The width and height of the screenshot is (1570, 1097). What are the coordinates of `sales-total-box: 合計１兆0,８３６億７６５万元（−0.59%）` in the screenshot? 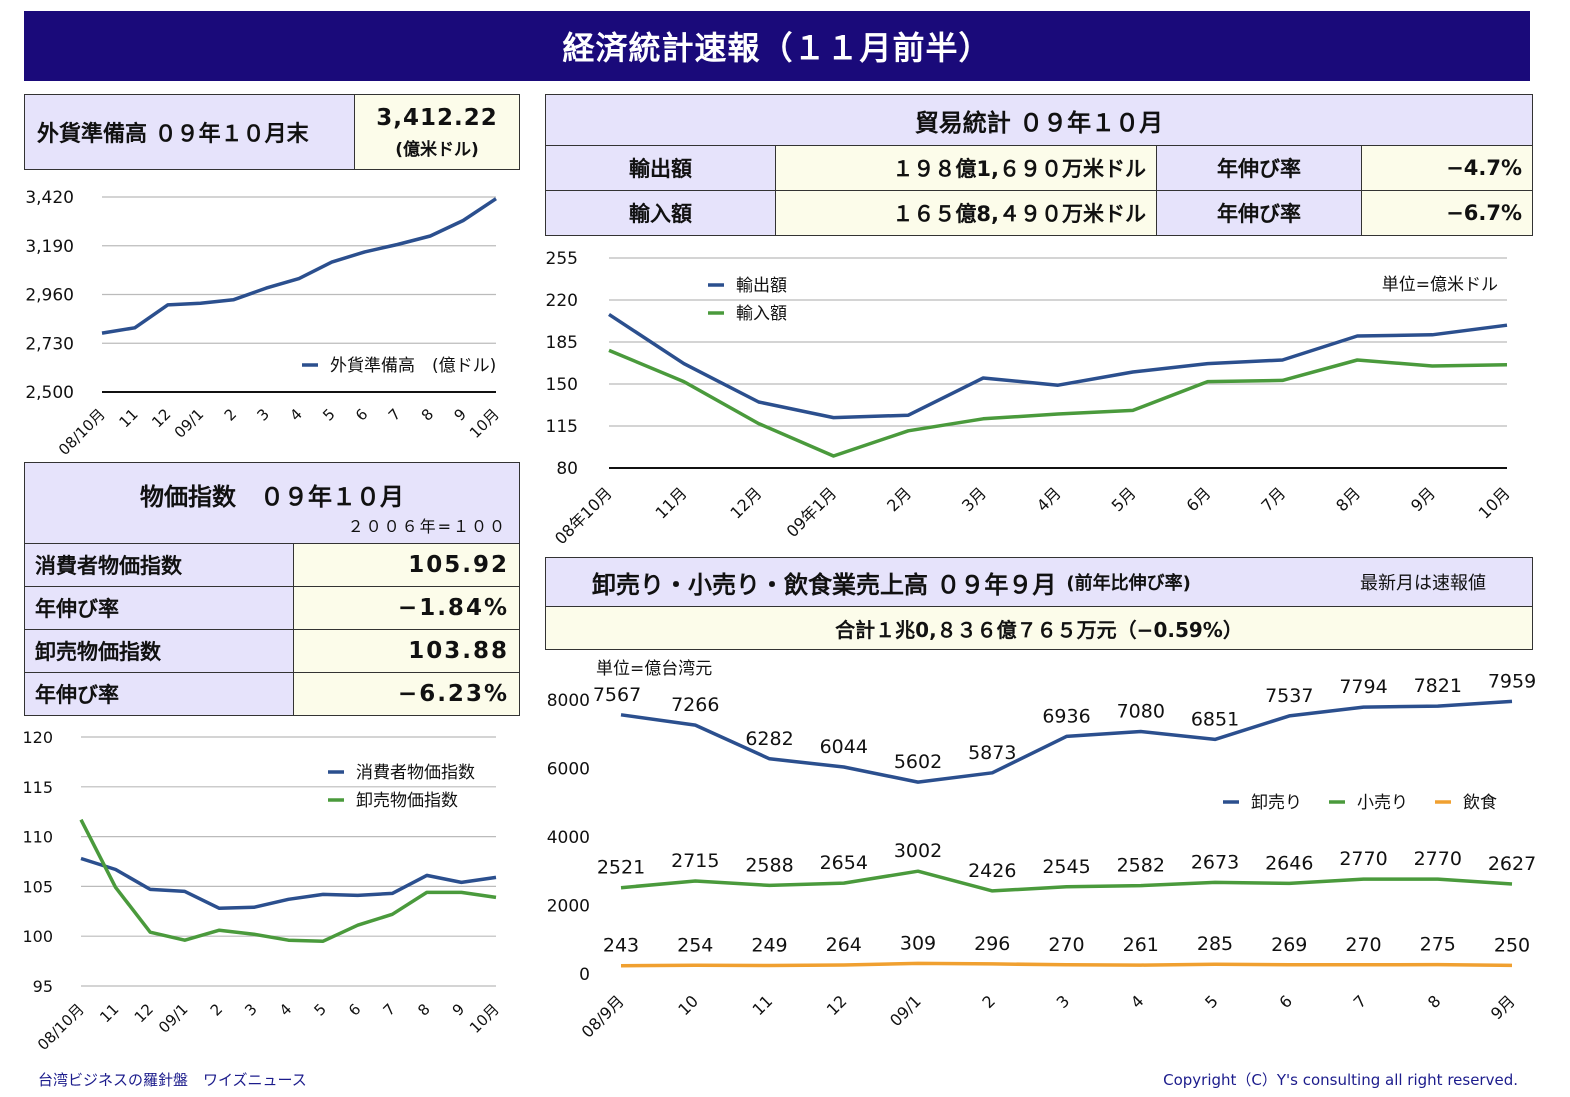 It's located at (1039, 628).